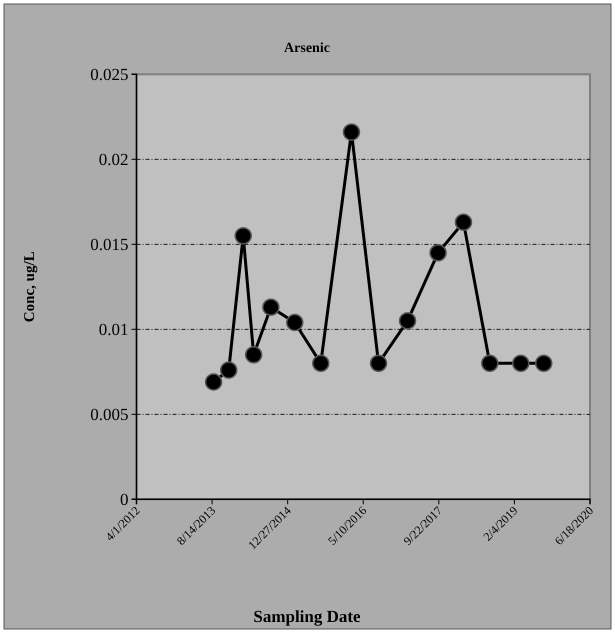  Describe the element at coordinates (109, 414) in the screenshot. I see `y-tick-label: 0.005` at that location.